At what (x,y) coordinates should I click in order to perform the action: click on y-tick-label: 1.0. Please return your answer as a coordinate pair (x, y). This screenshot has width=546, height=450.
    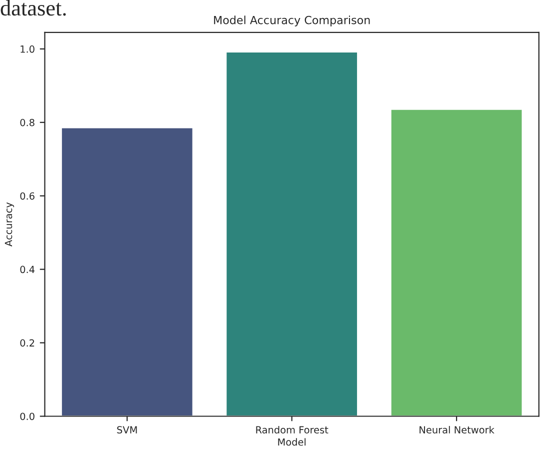
    Looking at the image, I should click on (27, 49).